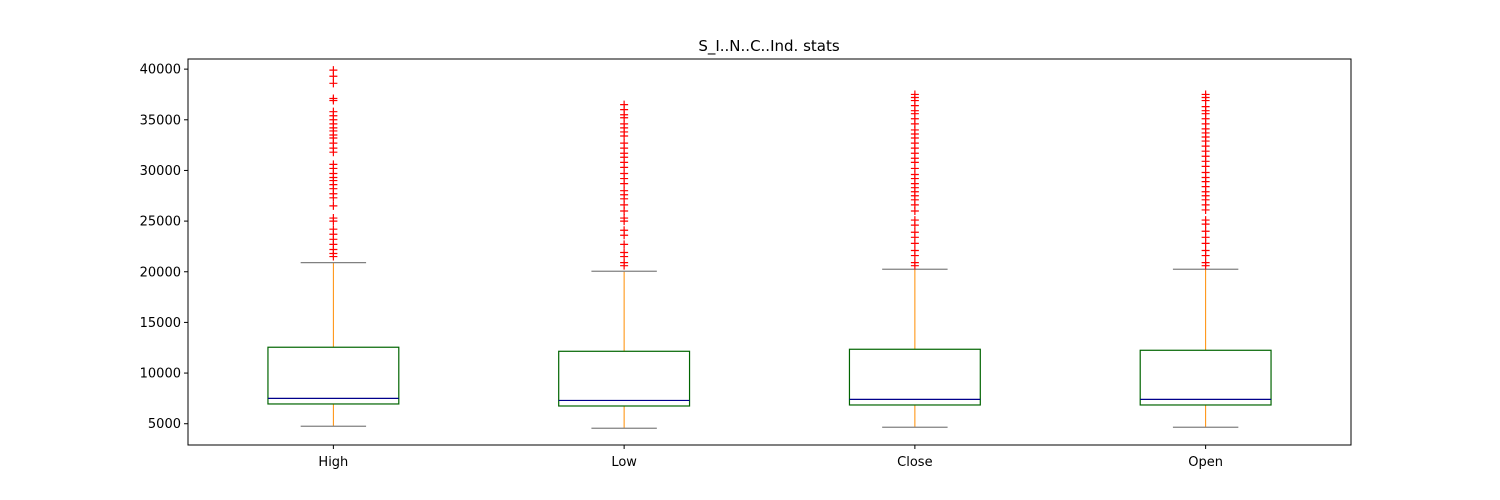  I want to click on chart-title: S_I..N..C..Ind. stats, so click(769, 46).